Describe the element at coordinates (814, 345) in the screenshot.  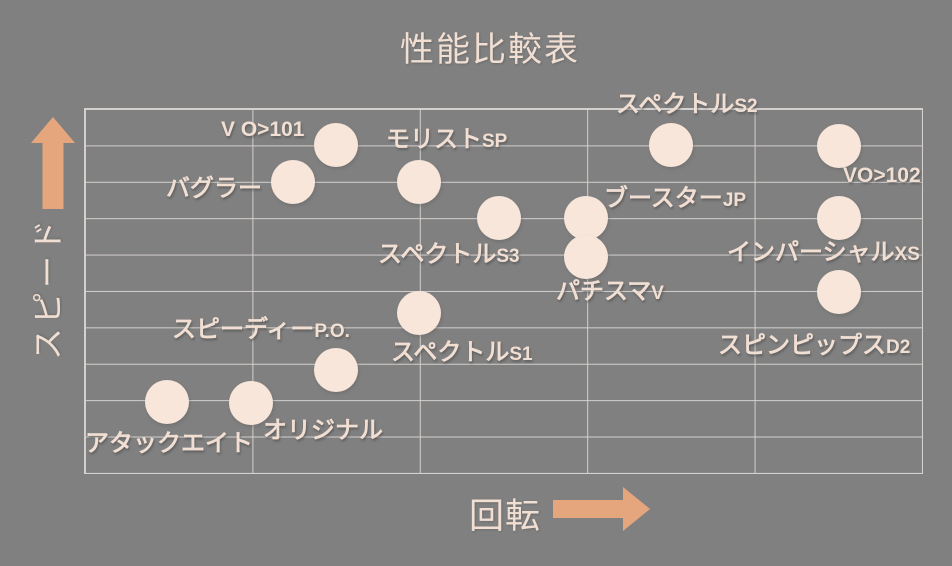
I see `data-point-label: スピンピップスD2` at that location.